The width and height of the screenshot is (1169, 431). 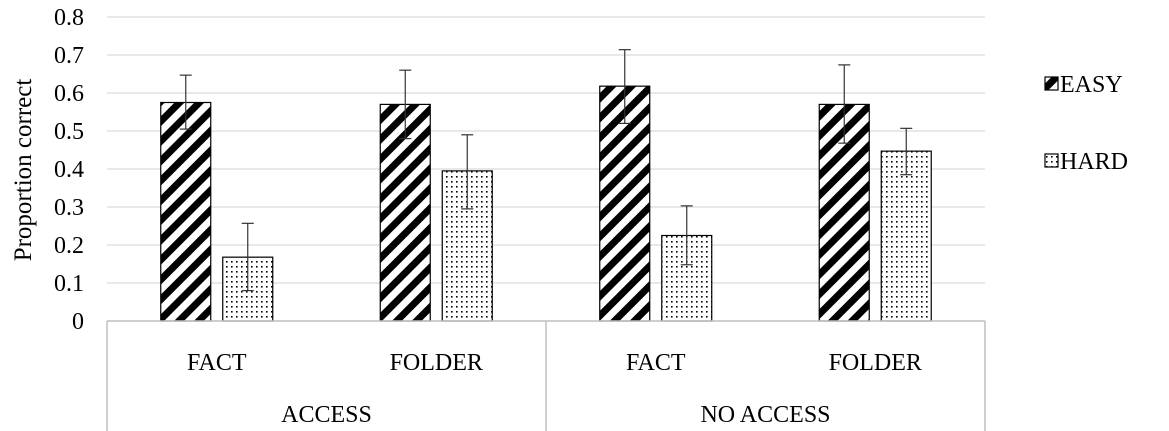 What do you see at coordinates (906, 236) in the screenshot?
I see `bar-hard` at bounding box center [906, 236].